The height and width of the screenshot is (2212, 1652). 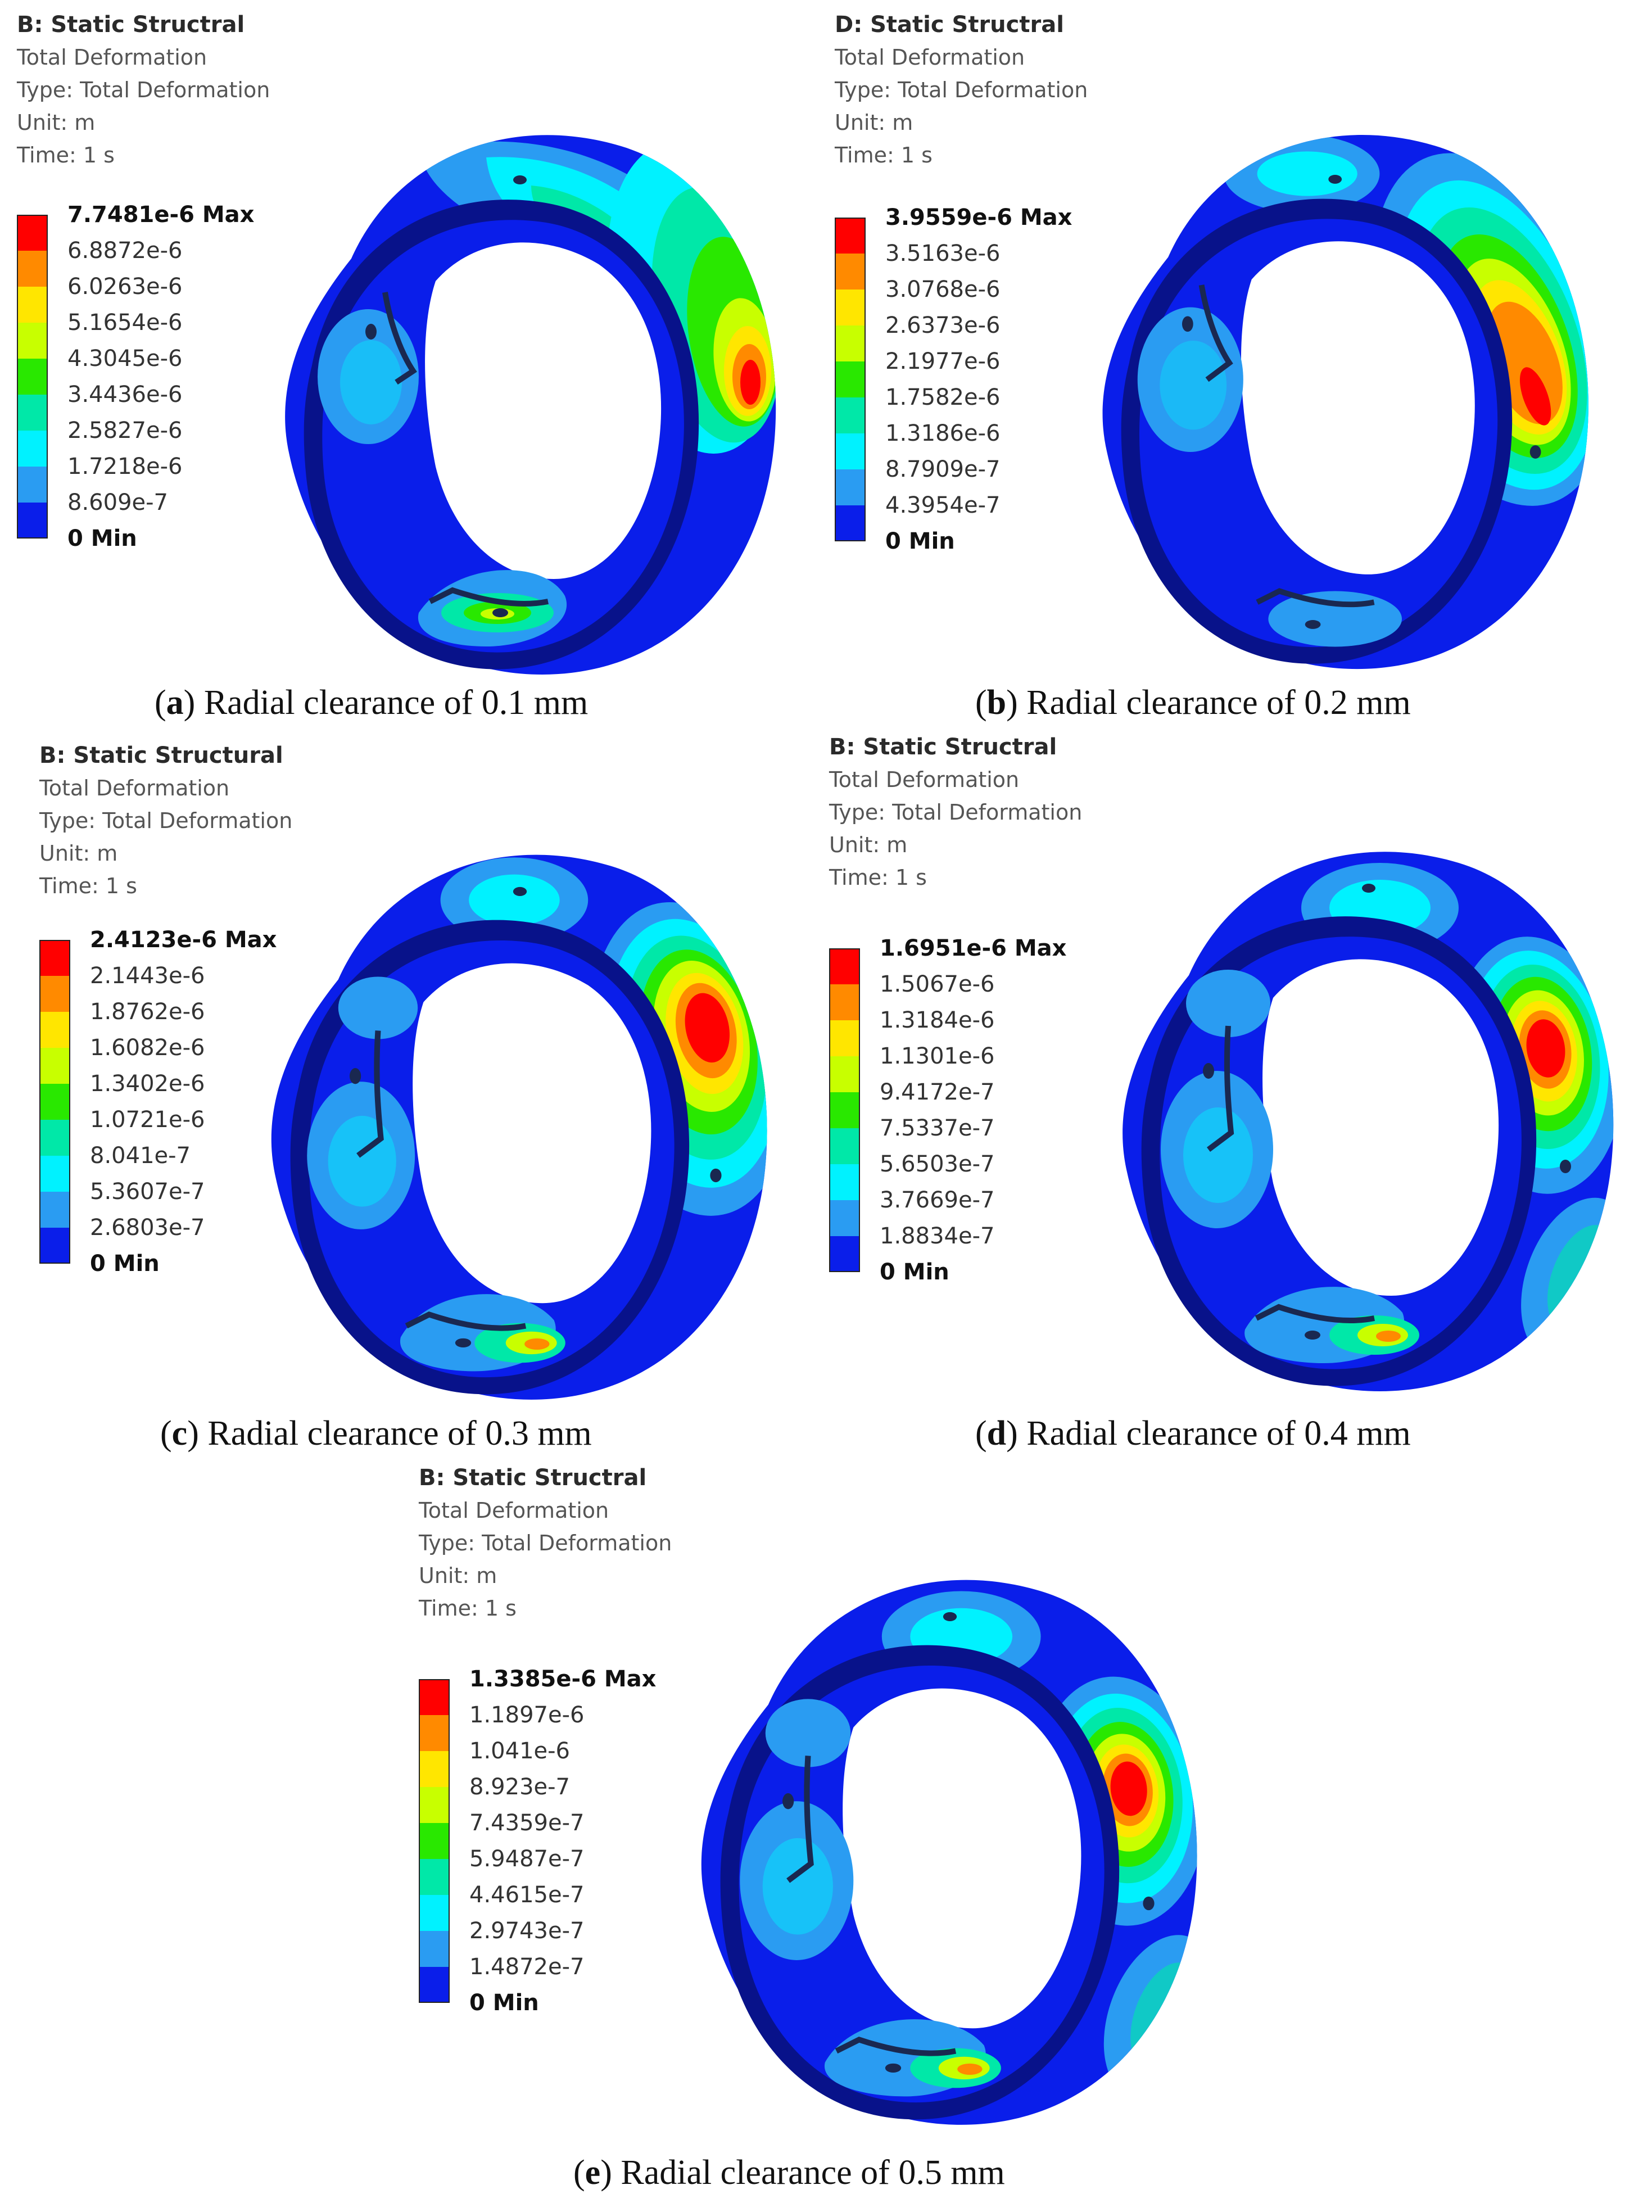 What do you see at coordinates (520, 1787) in the screenshot?
I see `legend-label: 8.923e-7` at bounding box center [520, 1787].